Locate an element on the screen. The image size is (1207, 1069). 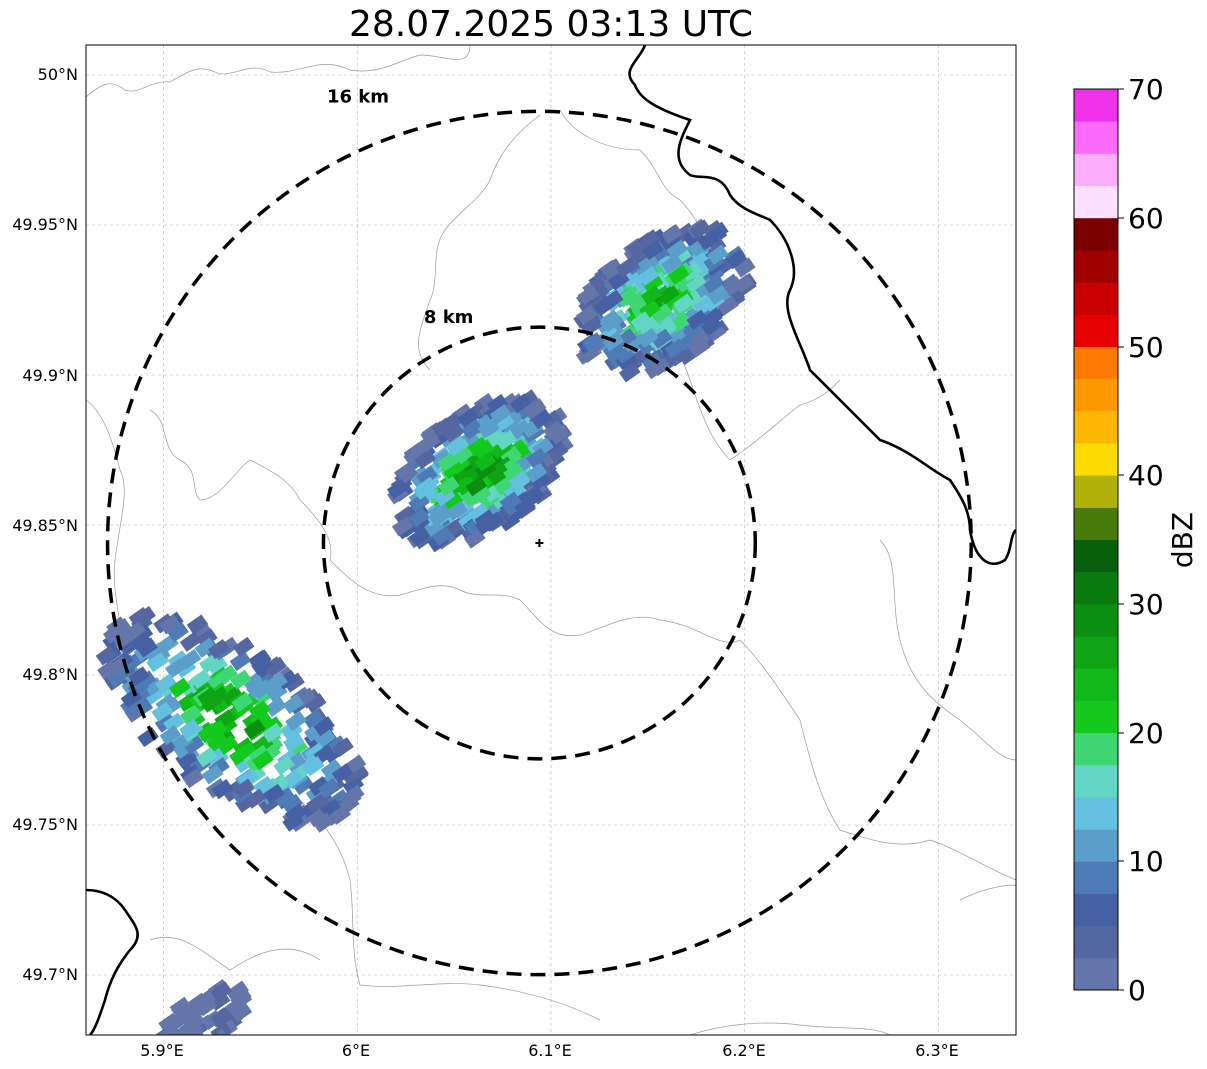
colorbar-frame is located at coordinates (1096, 539).